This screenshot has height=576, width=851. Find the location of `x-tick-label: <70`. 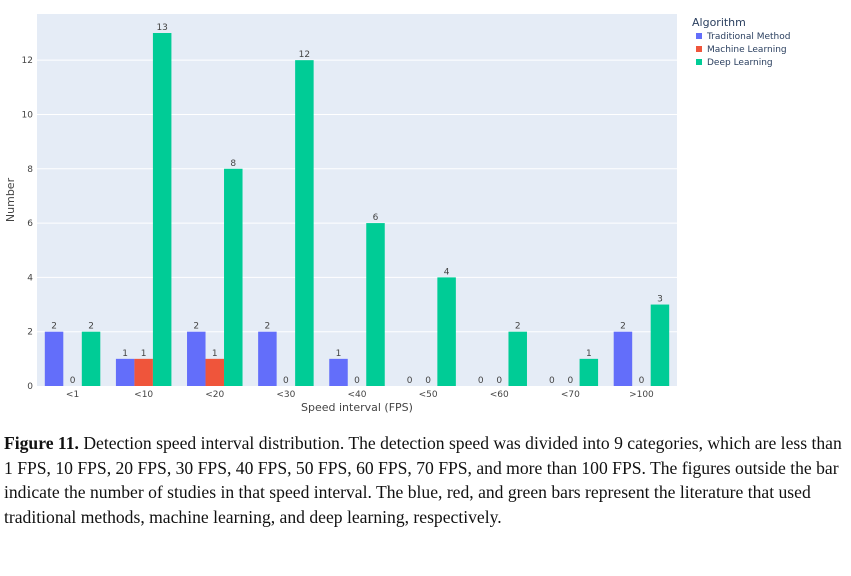

x-tick-label: <70 is located at coordinates (570, 395).